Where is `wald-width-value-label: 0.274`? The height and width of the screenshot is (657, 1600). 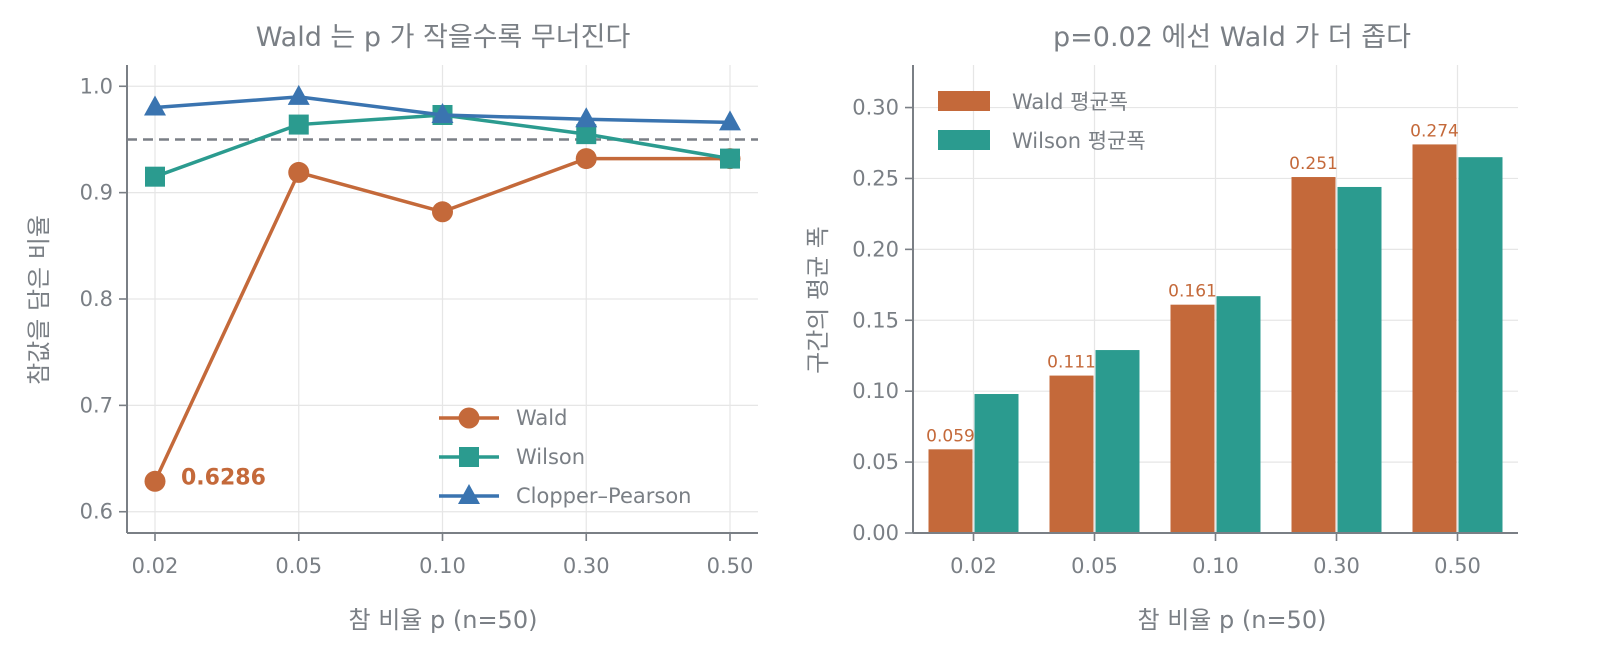
wald-width-value-label: 0.274 is located at coordinates (1434, 131).